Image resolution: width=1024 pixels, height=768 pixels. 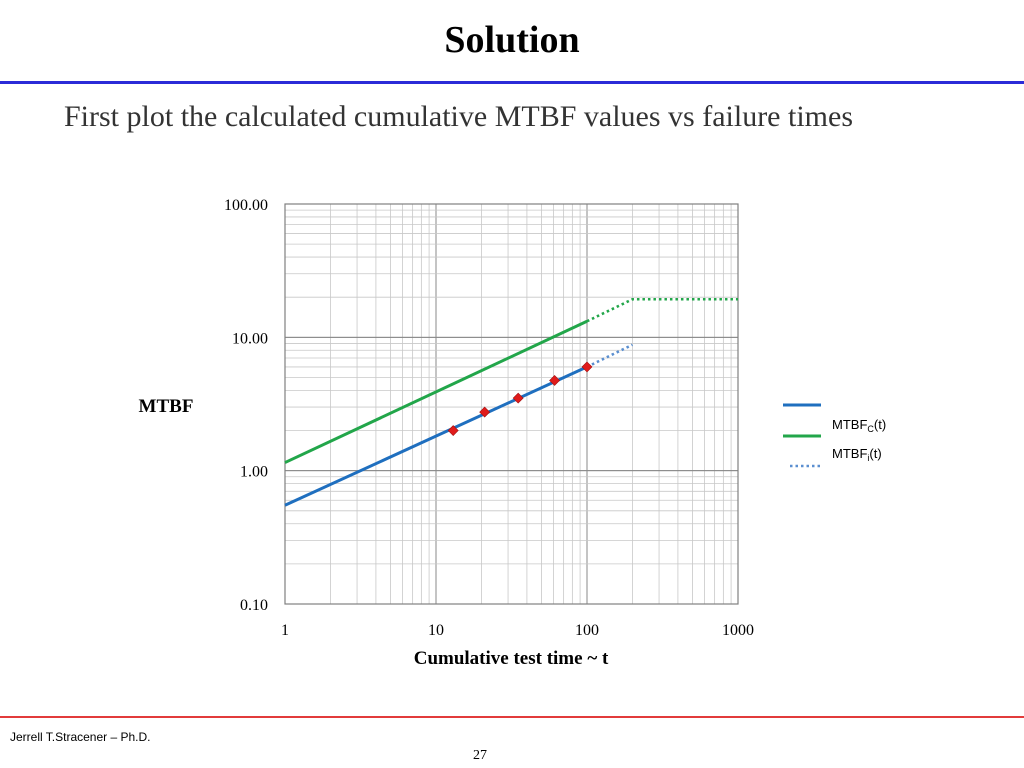 I want to click on x-tick-label: 10, so click(x=436, y=630).